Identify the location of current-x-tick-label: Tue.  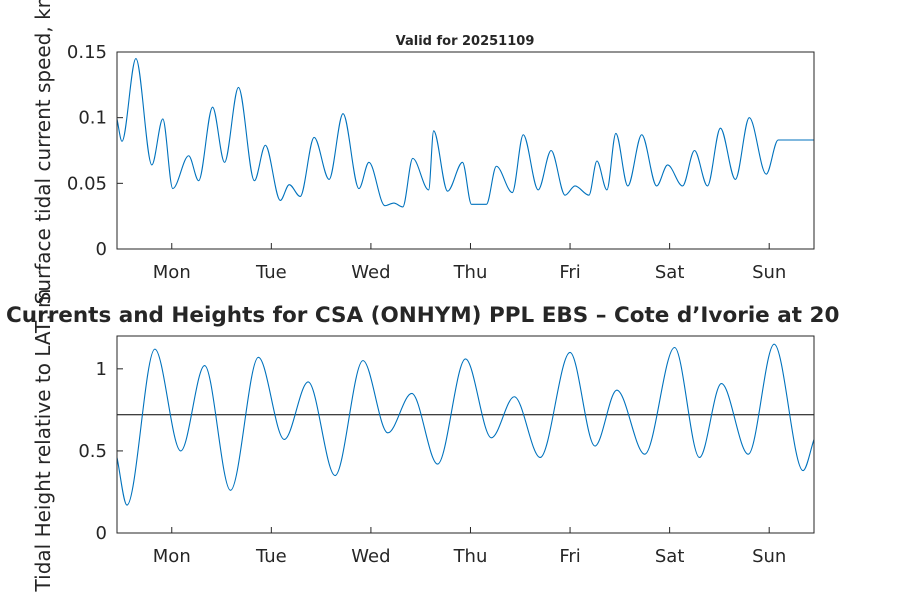
(271, 272).